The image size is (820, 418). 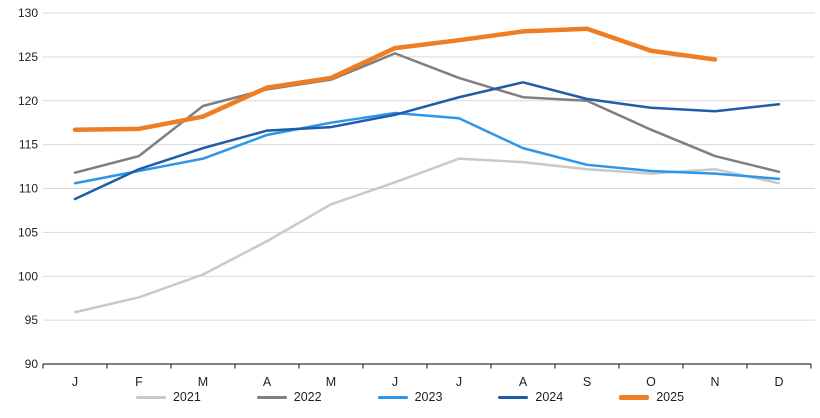 I want to click on y-axis-label: 115, so click(x=28, y=145).